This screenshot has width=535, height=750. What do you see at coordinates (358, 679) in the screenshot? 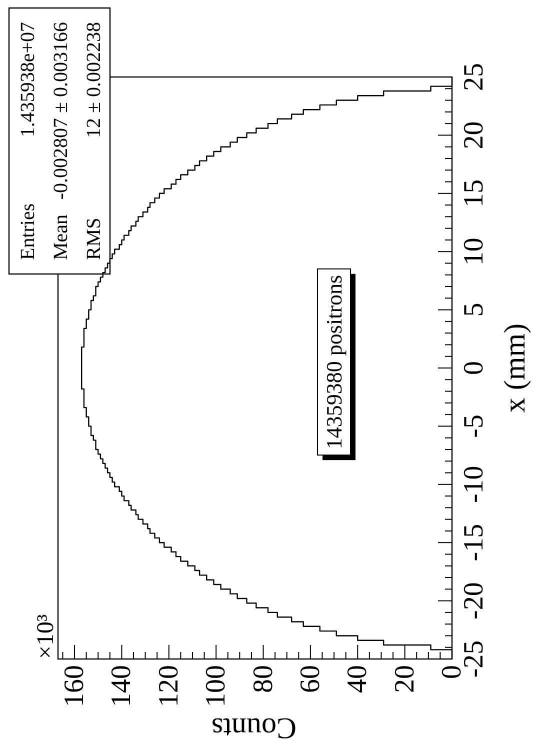
I see `x-tick-label: 40` at bounding box center [358, 679].